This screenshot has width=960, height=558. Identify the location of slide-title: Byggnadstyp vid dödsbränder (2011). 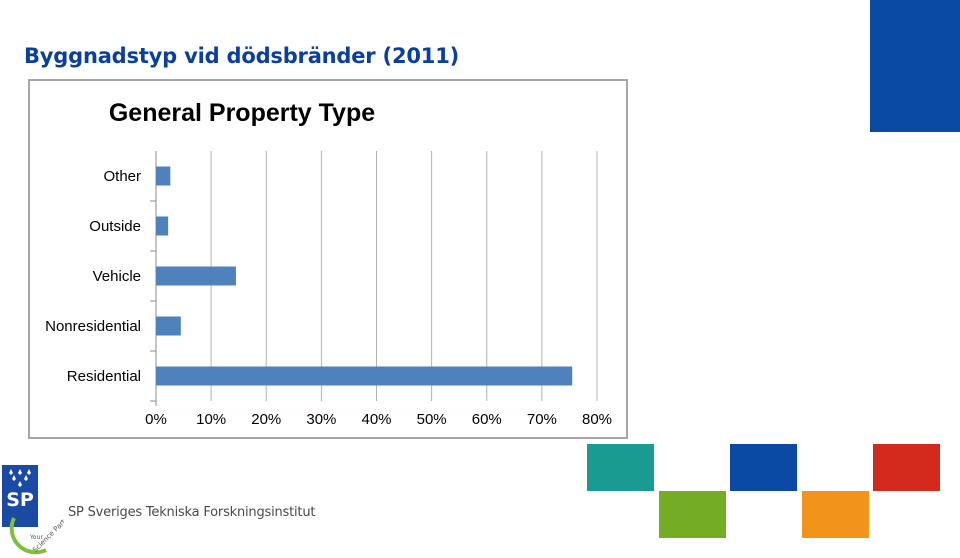
(241, 56).